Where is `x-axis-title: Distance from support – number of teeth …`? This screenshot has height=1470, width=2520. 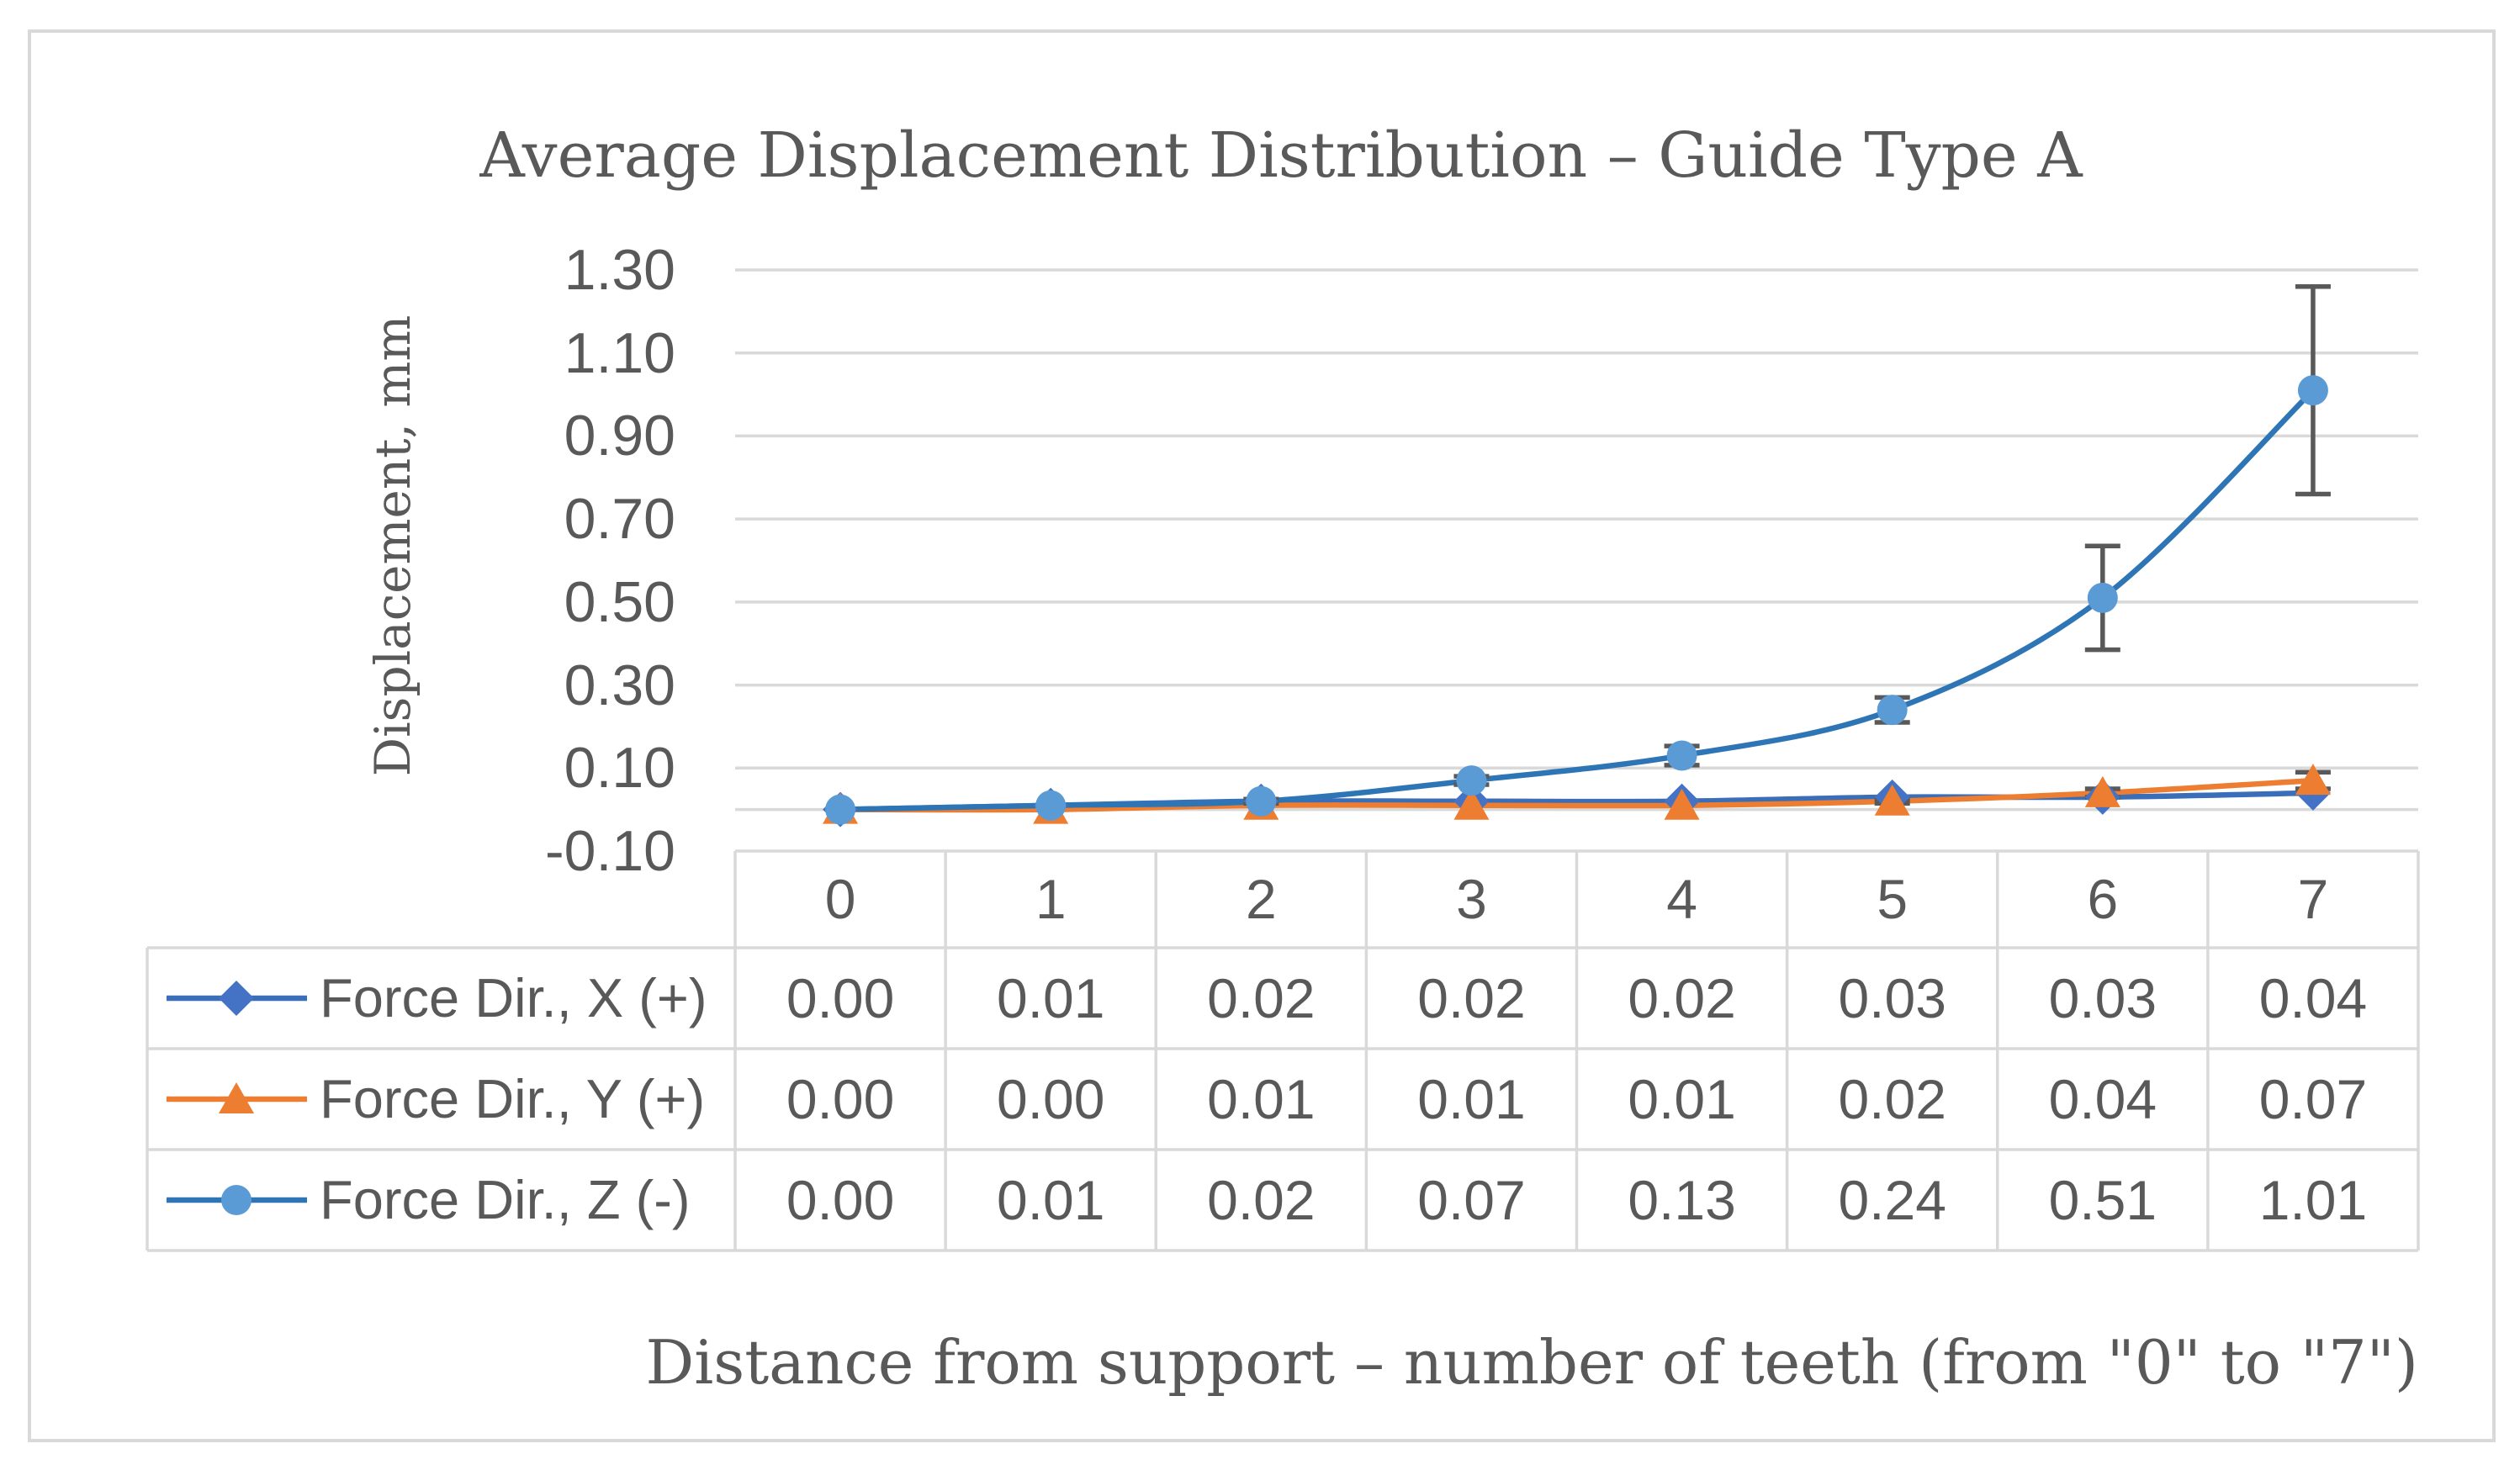 x-axis-title: Distance from support – number of teeth … is located at coordinates (1531, 1362).